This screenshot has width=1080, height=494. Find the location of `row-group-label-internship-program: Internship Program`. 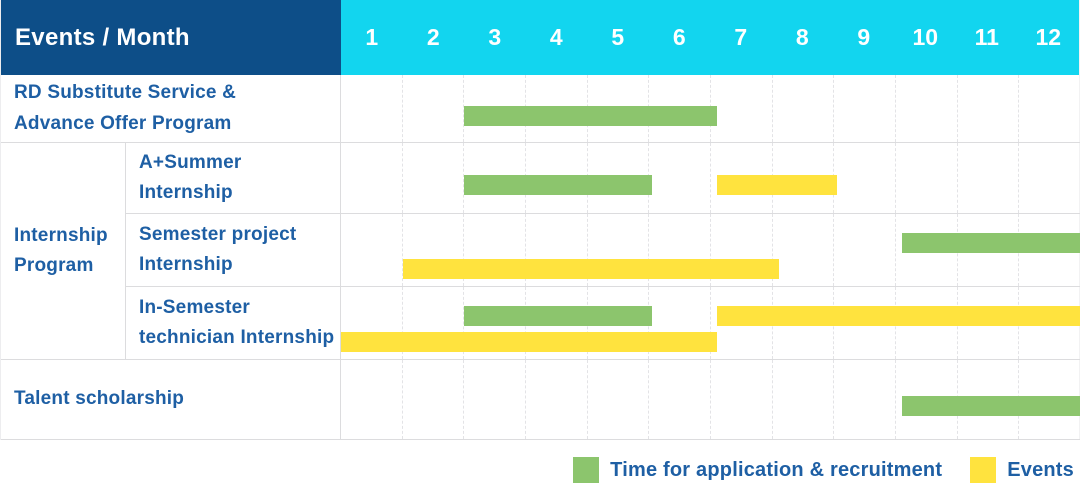

row-group-label-internship-program: Internship Program is located at coordinates (63, 251).